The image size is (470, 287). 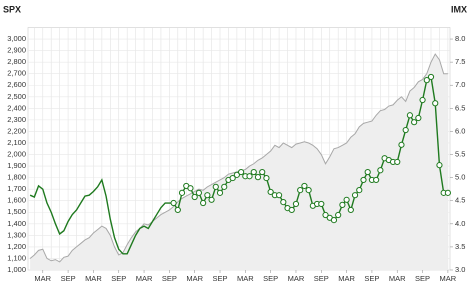 What do you see at coordinates (12, 9) in the screenshot?
I see `y-axis-title: SPX` at bounding box center [12, 9].